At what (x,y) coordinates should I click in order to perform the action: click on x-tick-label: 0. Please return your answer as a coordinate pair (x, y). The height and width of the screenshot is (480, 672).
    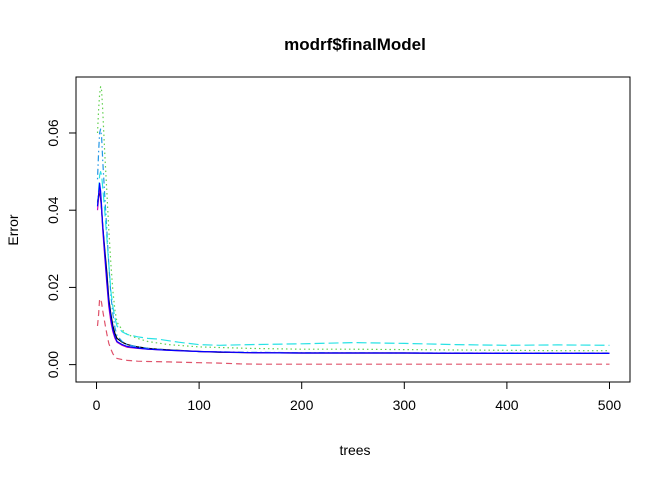
    Looking at the image, I should click on (97, 405).